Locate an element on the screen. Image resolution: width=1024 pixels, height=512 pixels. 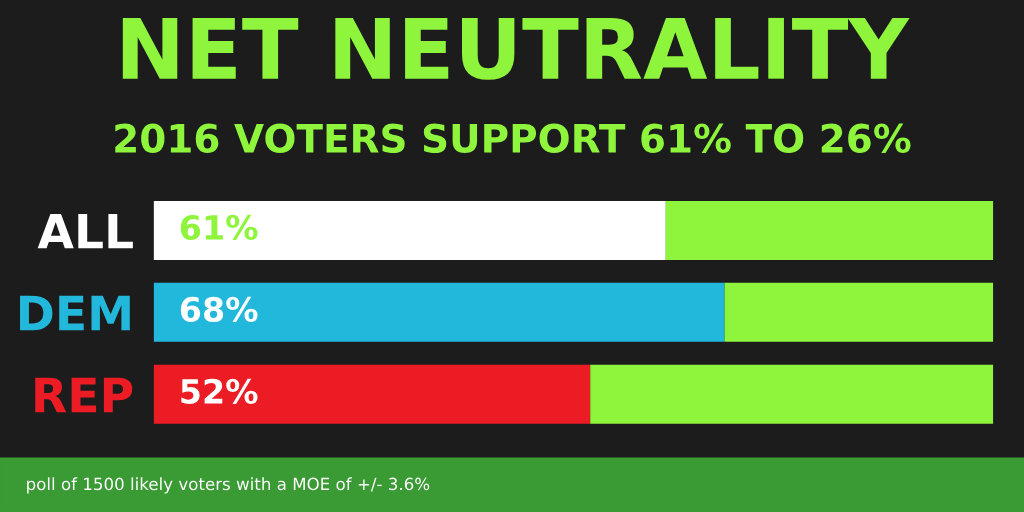
chart-title: NET NEUTRALITY is located at coordinates (516, 48).